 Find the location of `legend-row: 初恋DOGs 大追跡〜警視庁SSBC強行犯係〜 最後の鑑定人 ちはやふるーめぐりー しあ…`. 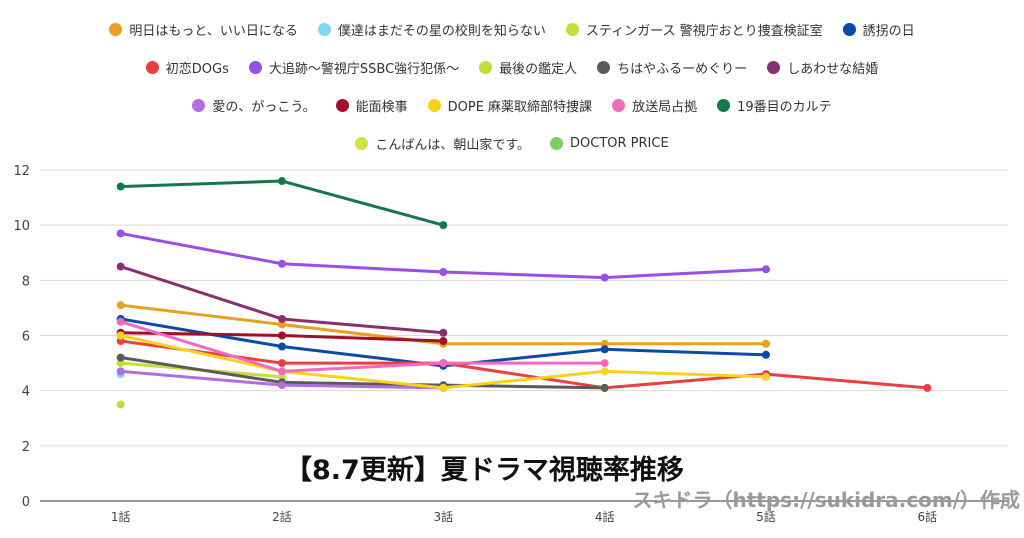

legend-row: 初恋DOGs 大追跡〜警視庁SSBC強行犯係〜 最後の鑑定人 ちはやふるーめぐりー しあ… is located at coordinates (512, 67).